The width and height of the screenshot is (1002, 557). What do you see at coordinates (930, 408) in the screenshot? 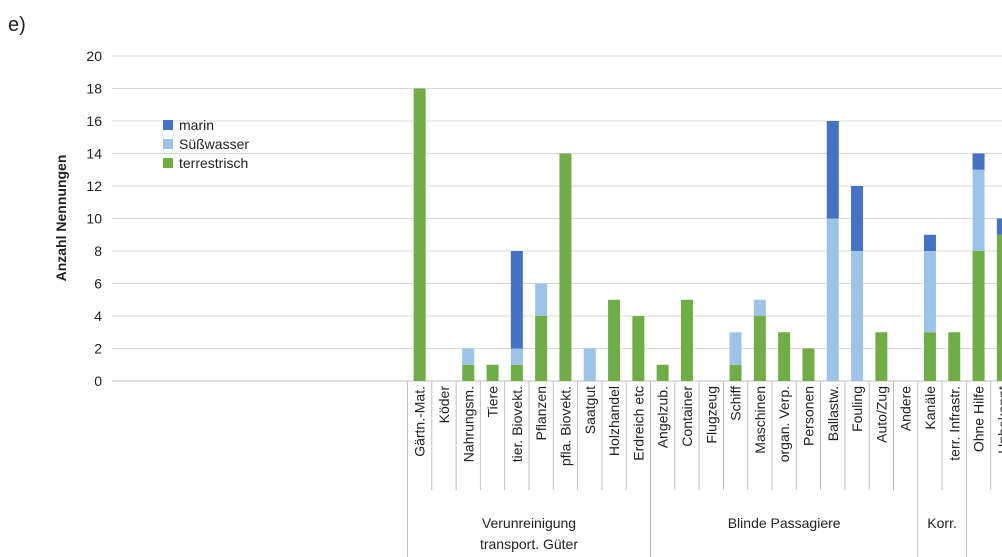
I see `x-tick-label: Kanäle` at bounding box center [930, 408].